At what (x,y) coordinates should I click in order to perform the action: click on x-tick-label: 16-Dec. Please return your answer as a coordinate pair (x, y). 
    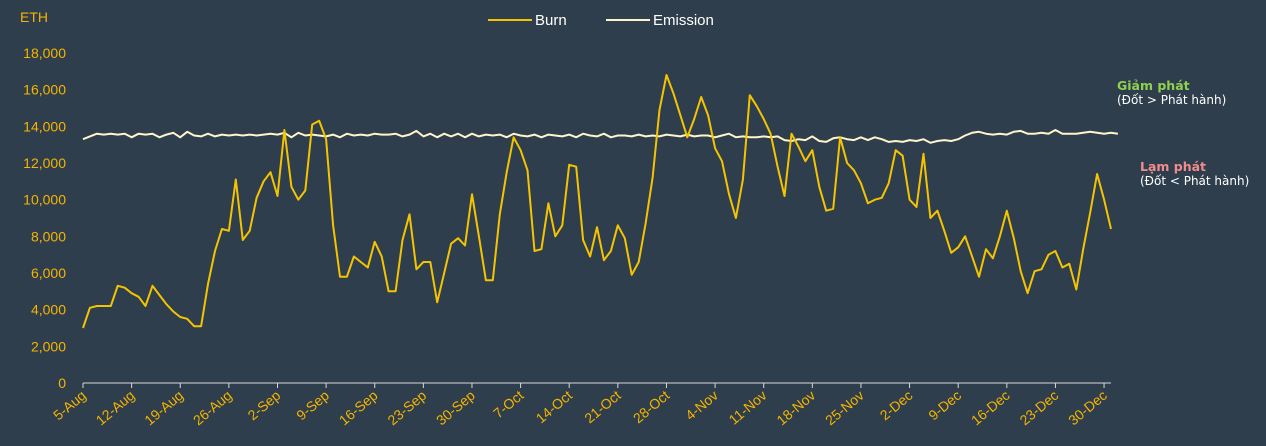
    Looking at the image, I should click on (990, 407).